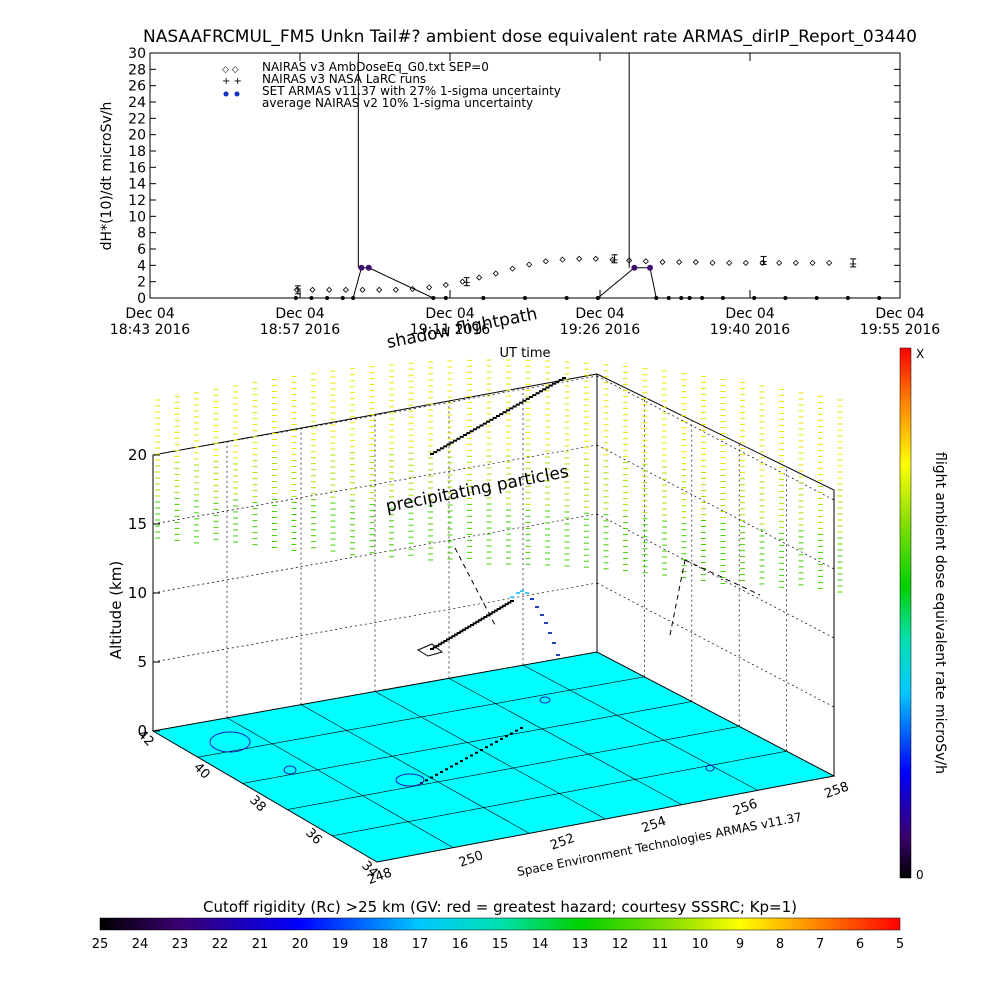 The image size is (1000, 1000). Describe the element at coordinates (180, 944) in the screenshot. I see `rigidity-tick-label: 23` at that location.